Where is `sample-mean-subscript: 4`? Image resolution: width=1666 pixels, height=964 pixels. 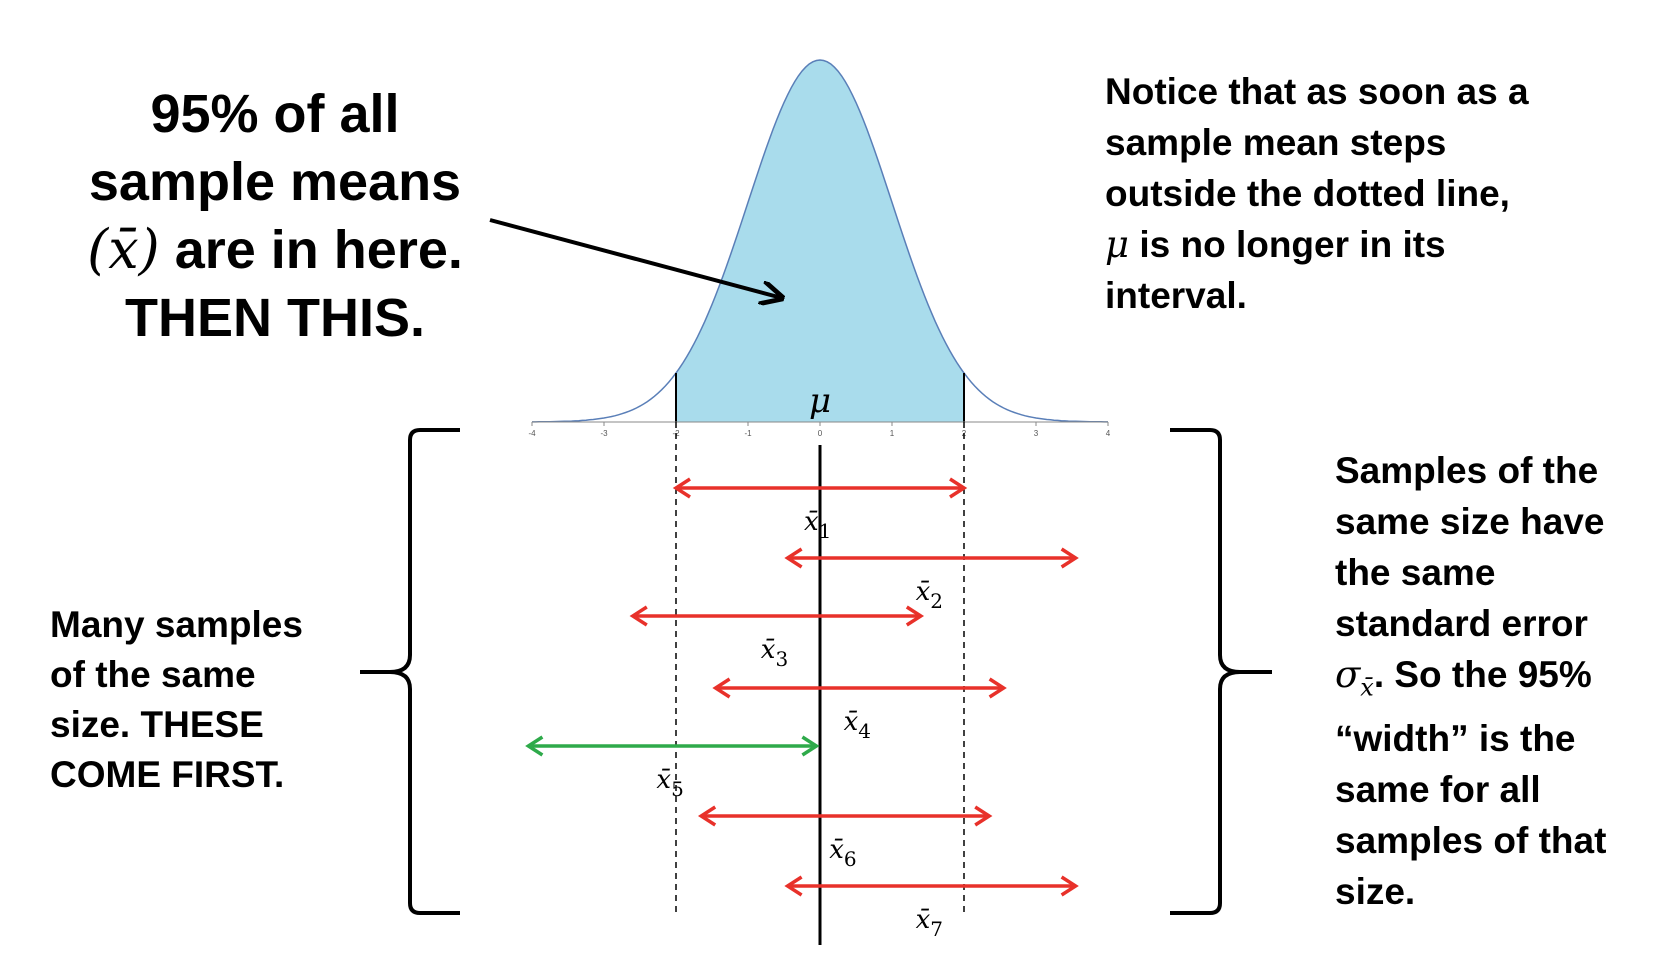
sample-mean-subscript: 4 is located at coordinates (864, 731).